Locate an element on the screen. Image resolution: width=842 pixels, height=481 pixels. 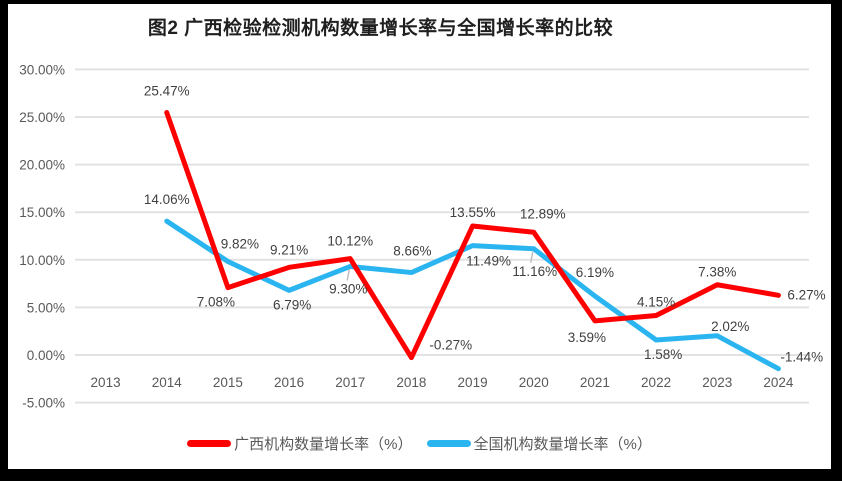
legend-swatch-national is located at coordinates (448, 443).